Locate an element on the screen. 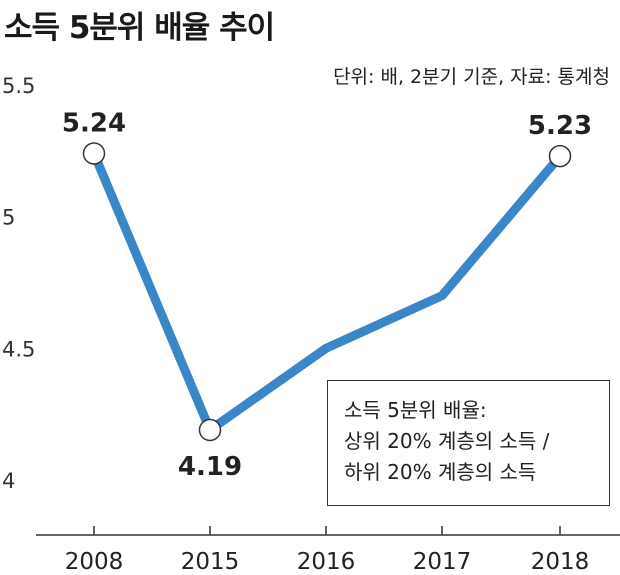 The height and width of the screenshot is (575, 620). chart-title: 소득 5분위 배율 추이 is located at coordinates (139, 28).